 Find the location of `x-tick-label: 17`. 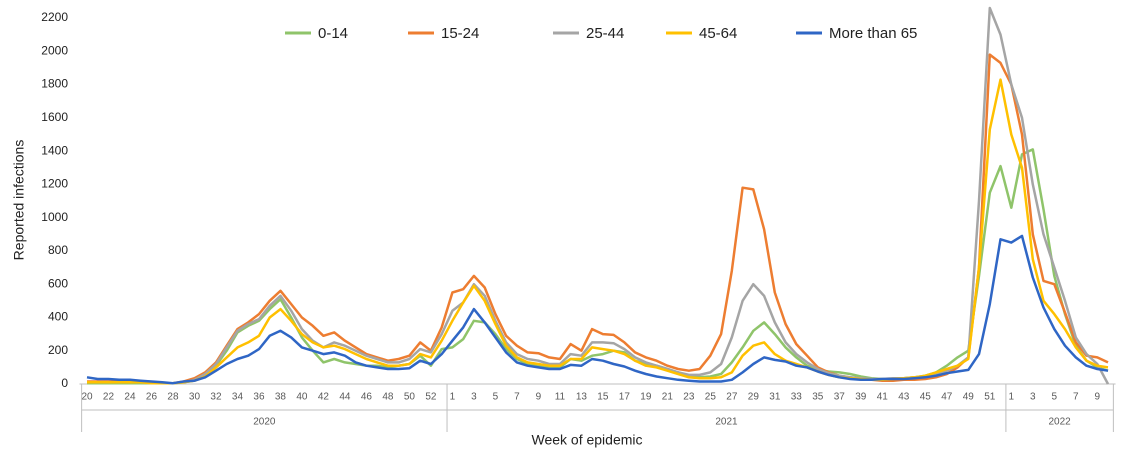

x-tick-label: 17 is located at coordinates (625, 397).